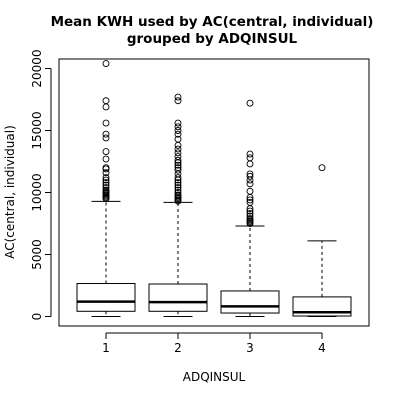 The height and width of the screenshot is (400, 400). I want to click on x-tick-label: 1, so click(106, 348).